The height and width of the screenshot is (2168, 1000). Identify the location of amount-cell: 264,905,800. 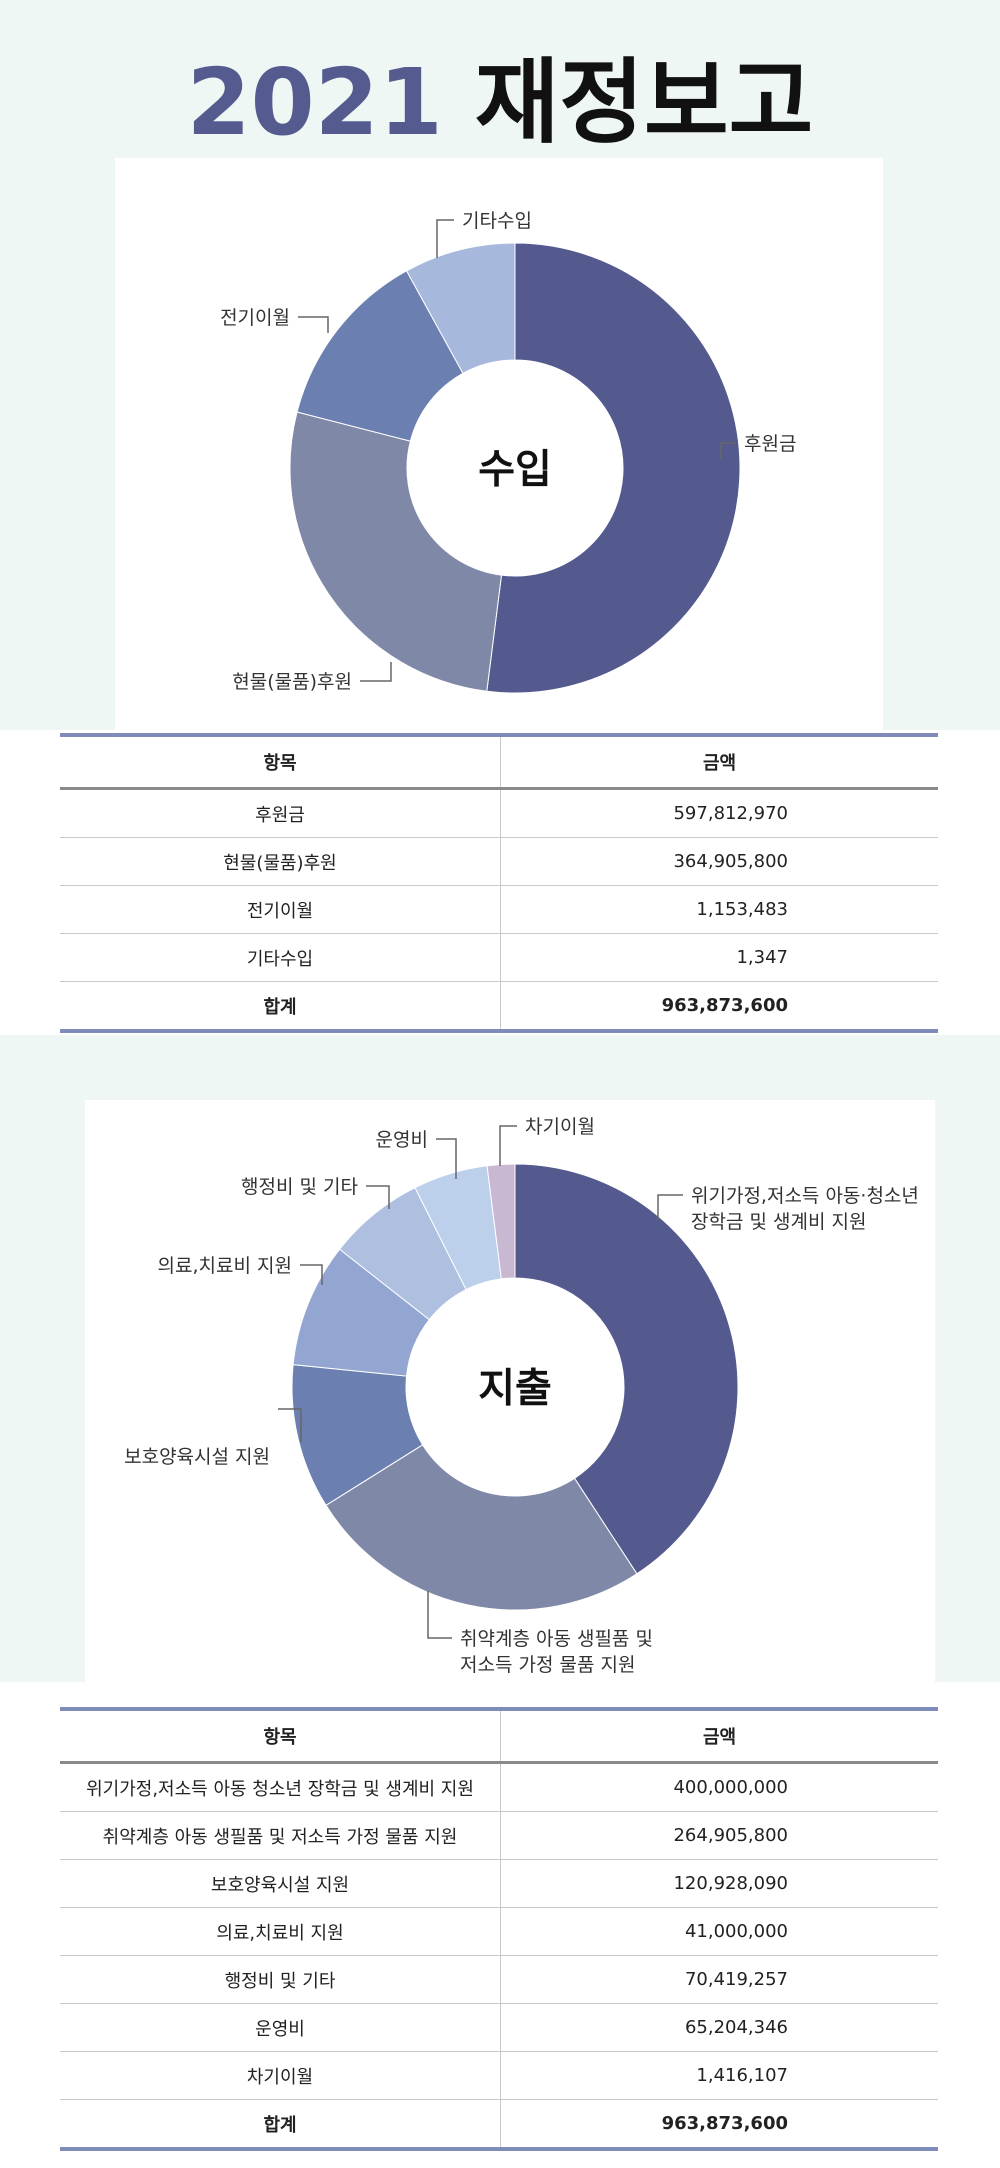
(719, 1835).